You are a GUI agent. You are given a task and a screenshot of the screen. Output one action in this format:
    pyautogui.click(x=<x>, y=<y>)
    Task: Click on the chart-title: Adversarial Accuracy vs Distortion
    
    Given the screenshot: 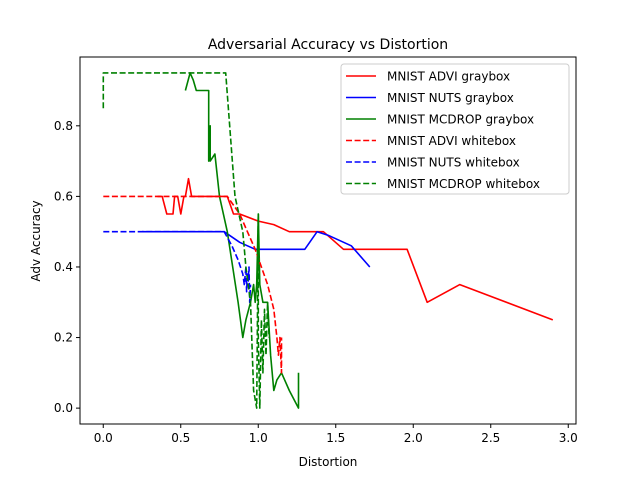 What is the action you would take?
    pyautogui.click(x=328, y=45)
    